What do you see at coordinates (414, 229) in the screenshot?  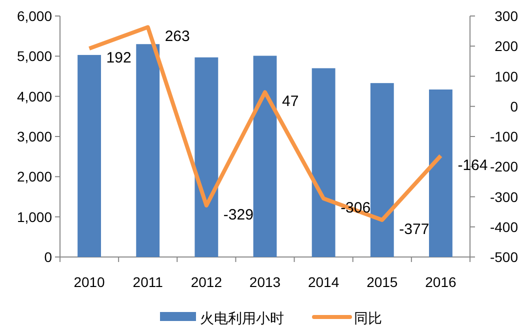 I see `data-label: -377` at bounding box center [414, 229].